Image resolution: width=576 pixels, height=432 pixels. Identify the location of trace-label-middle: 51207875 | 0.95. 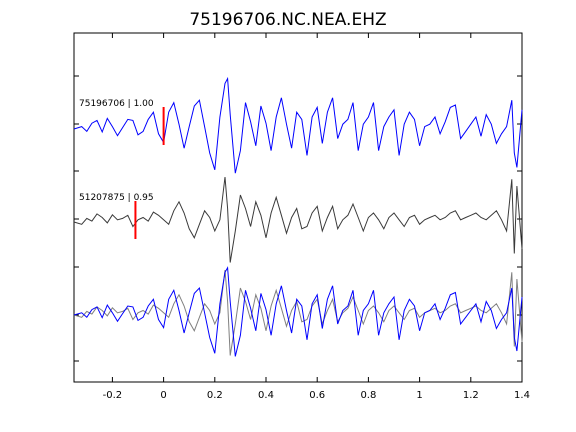
(116, 198).